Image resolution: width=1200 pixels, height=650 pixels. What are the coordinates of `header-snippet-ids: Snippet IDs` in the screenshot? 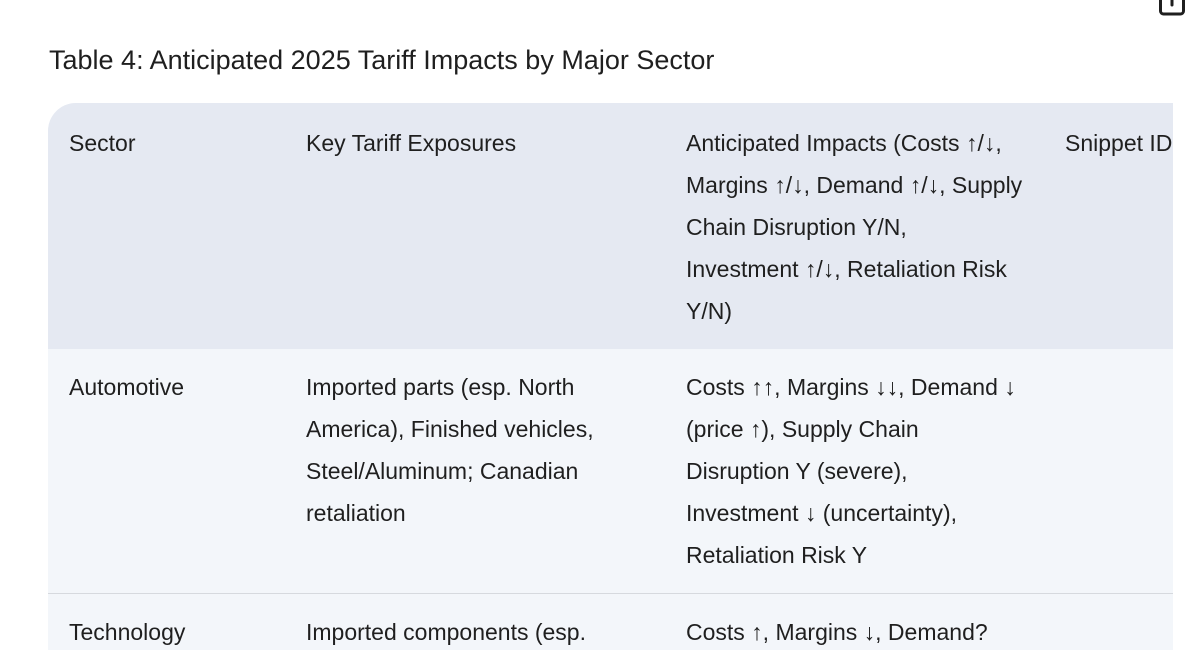 It's located at (1119, 143).